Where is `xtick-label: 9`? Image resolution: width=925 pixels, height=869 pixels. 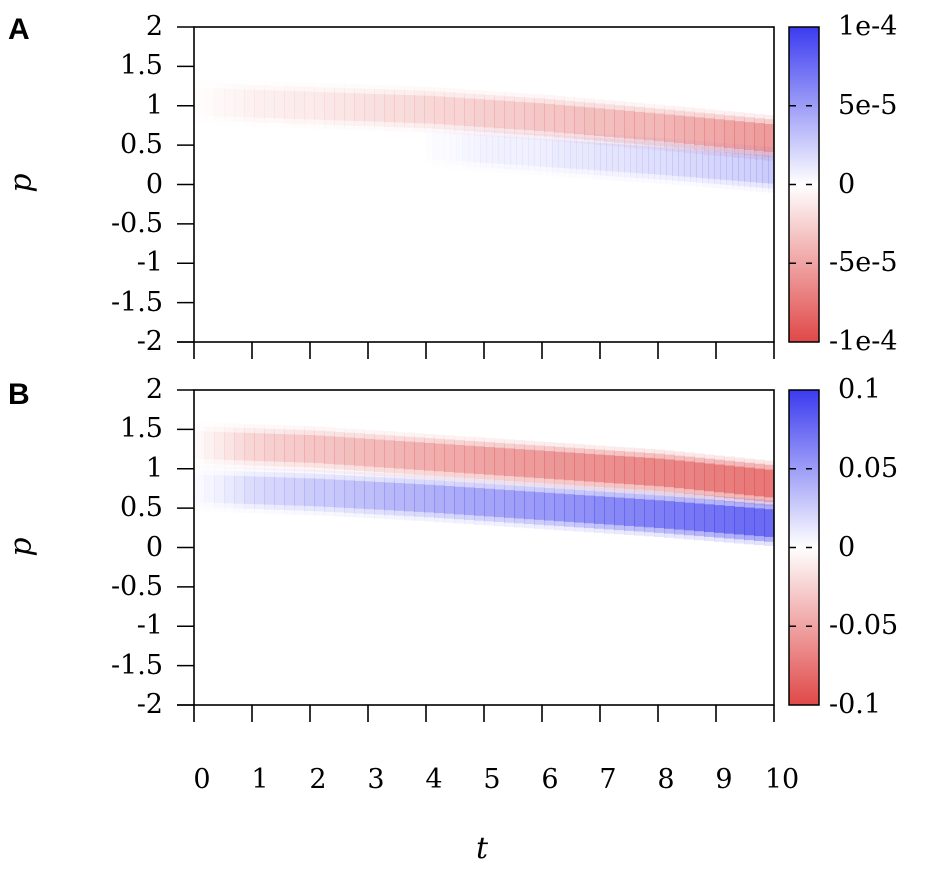 xtick-label: 9 is located at coordinates (724, 779).